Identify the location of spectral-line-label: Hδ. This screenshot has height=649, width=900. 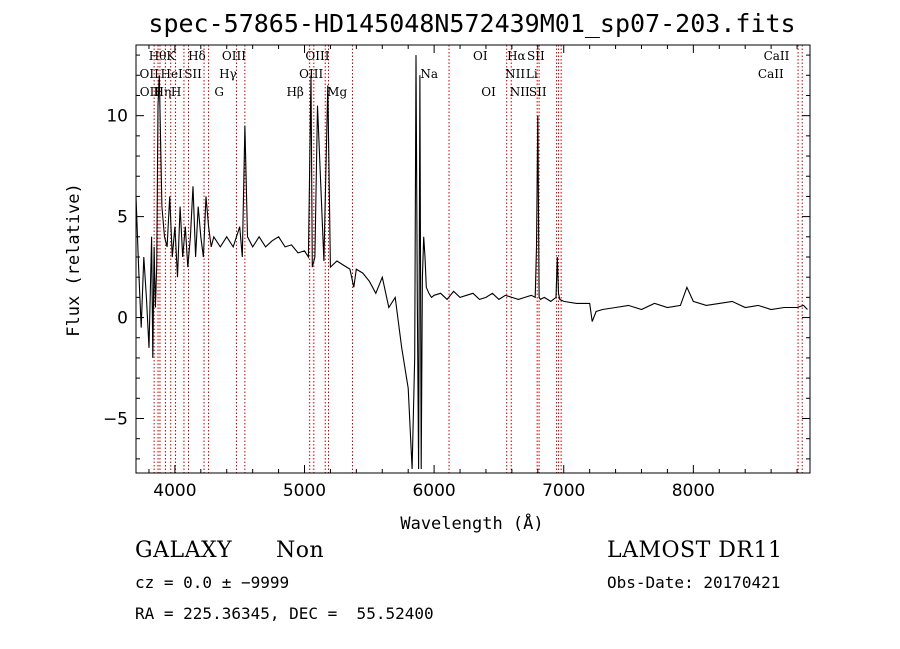
(197, 56).